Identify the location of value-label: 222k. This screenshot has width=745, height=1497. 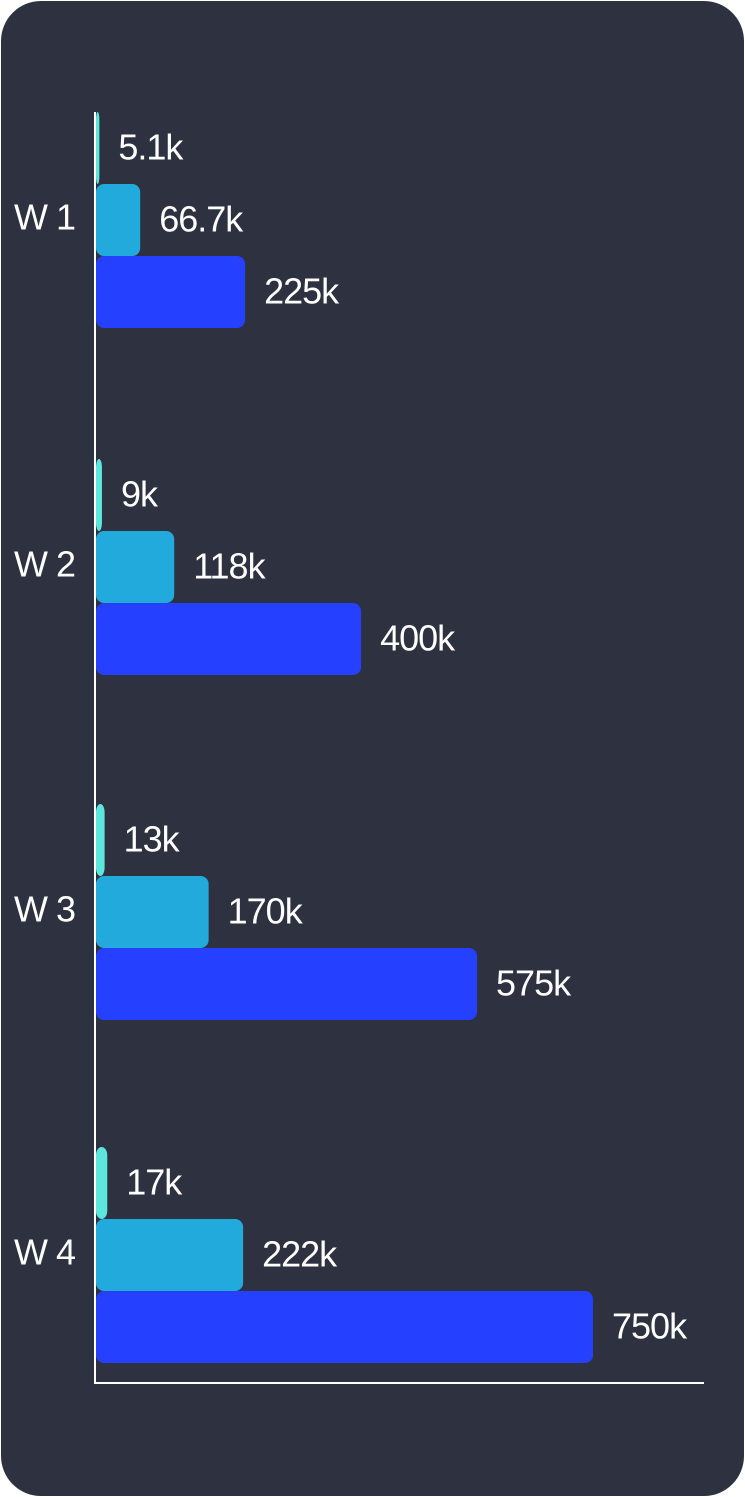
(300, 1254).